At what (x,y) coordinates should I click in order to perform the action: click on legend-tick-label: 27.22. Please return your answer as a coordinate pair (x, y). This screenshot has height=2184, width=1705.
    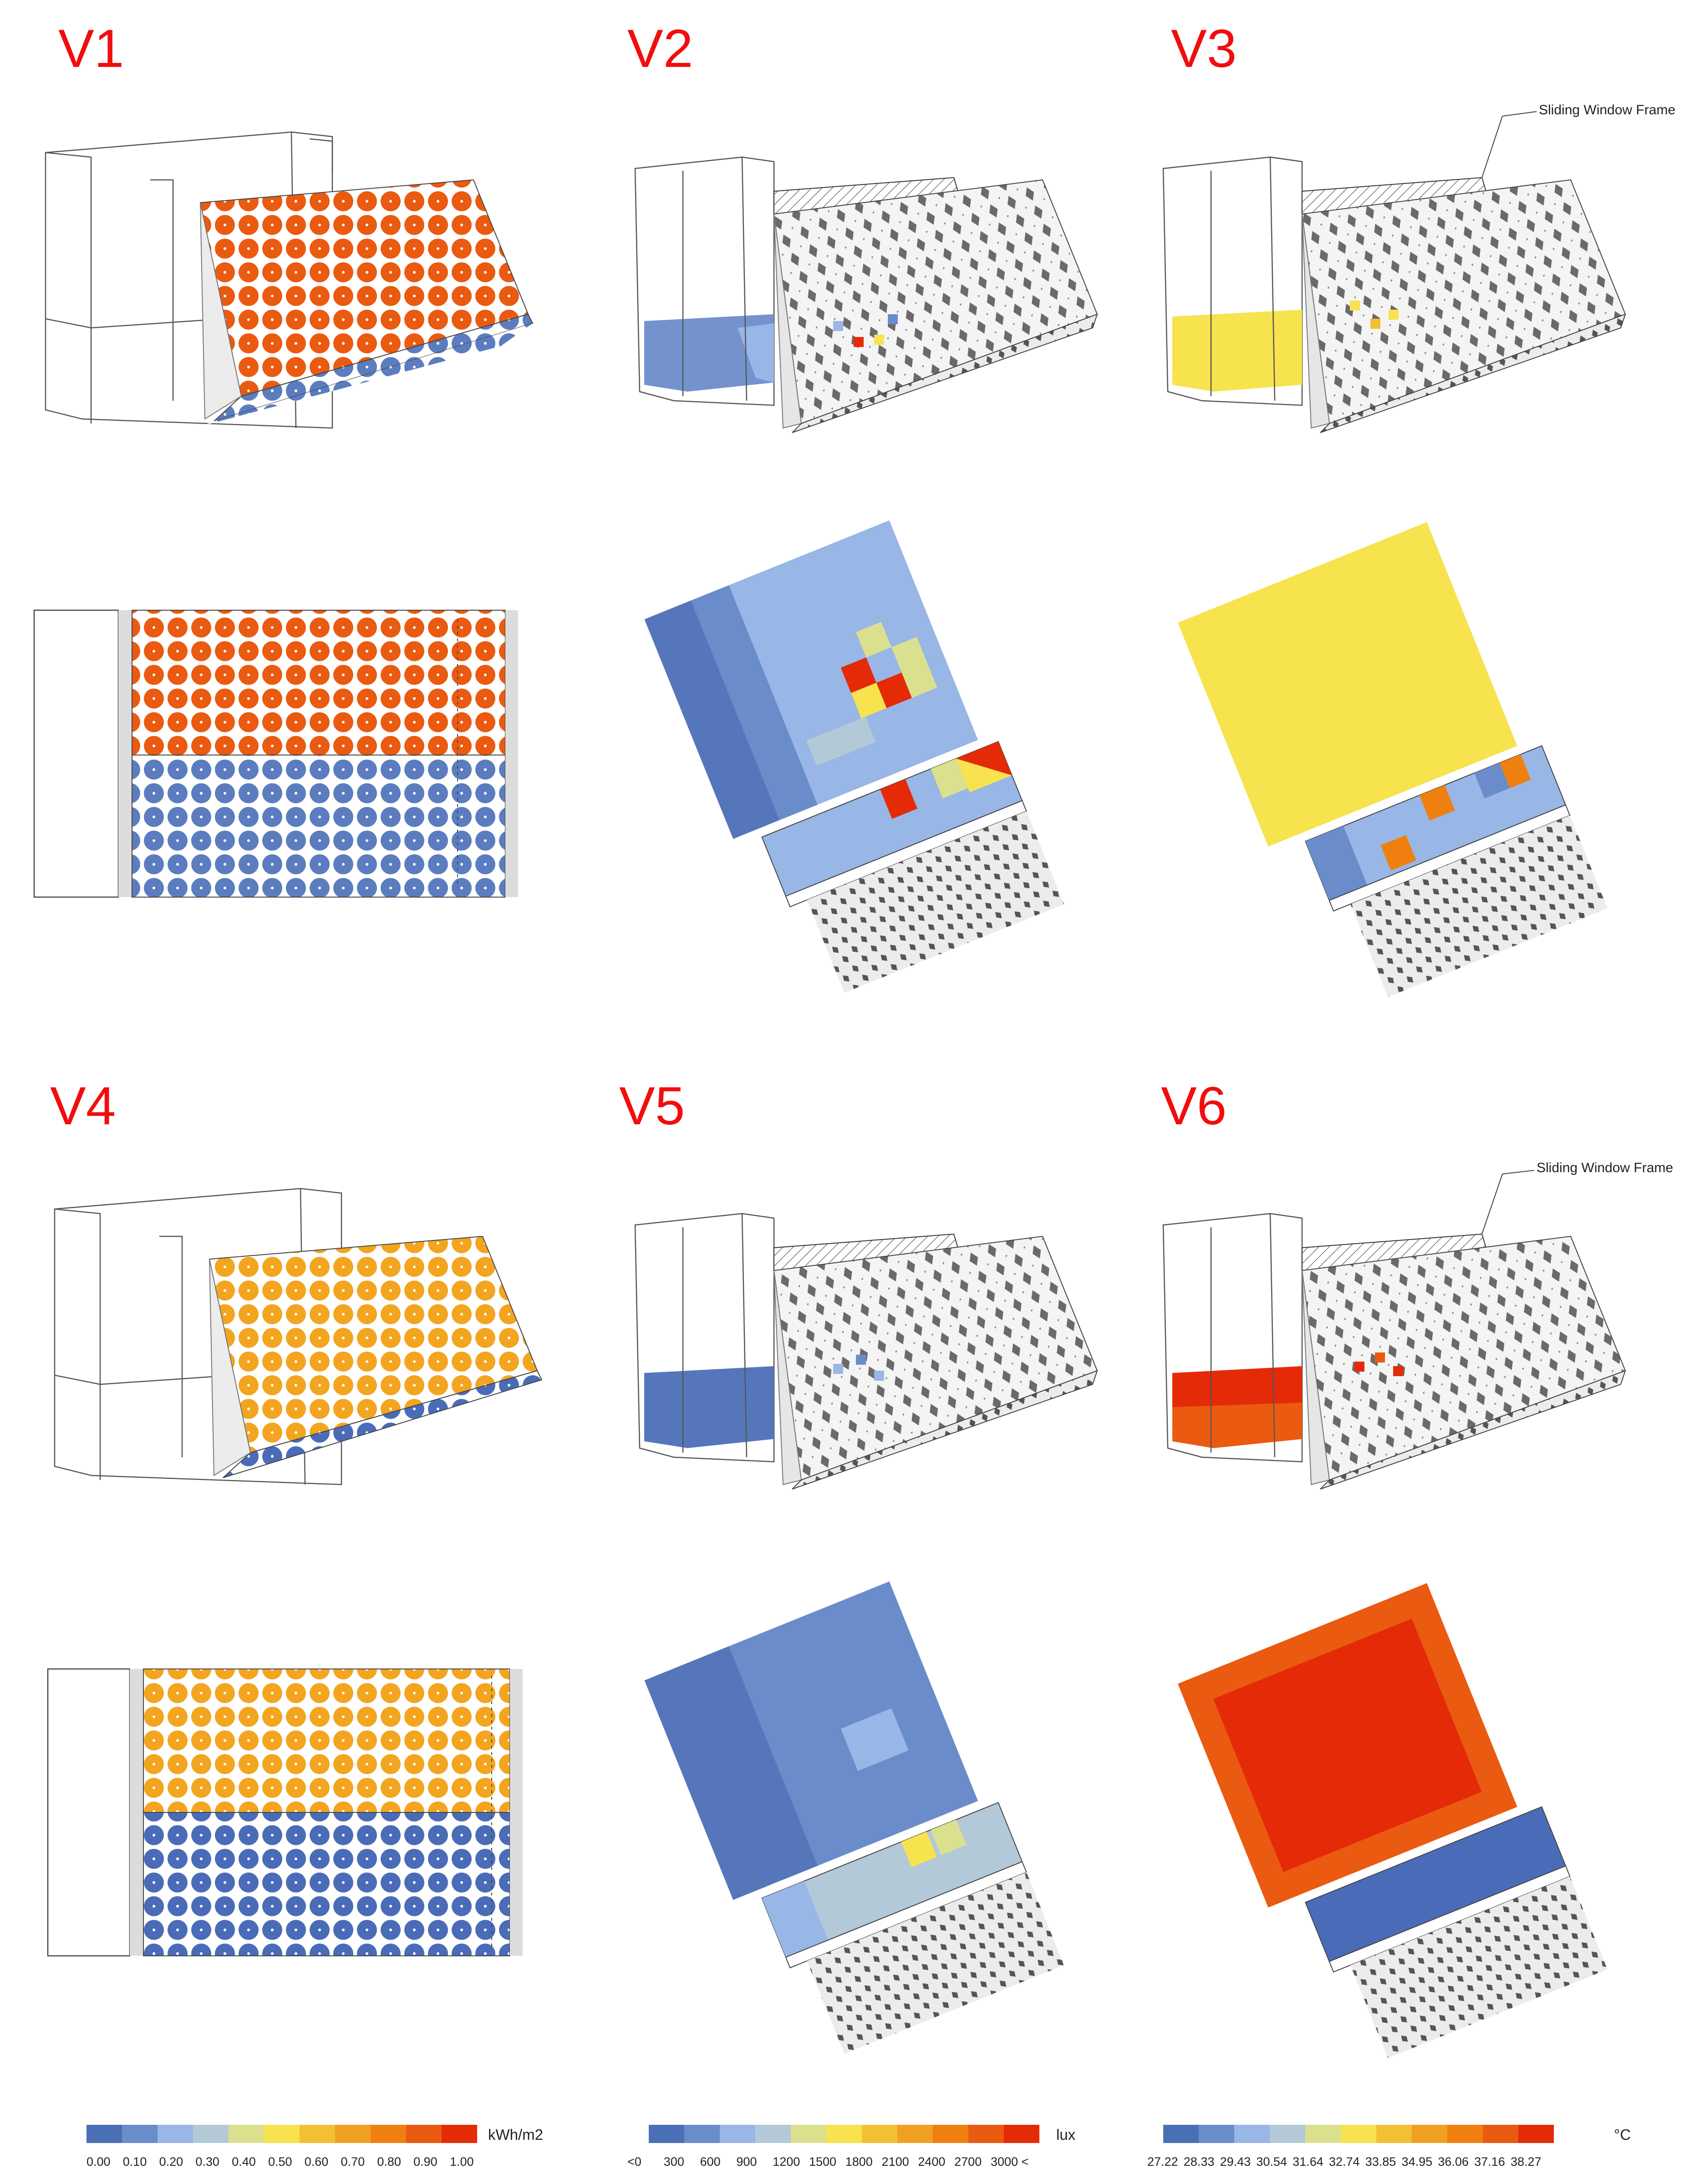
    Looking at the image, I should click on (1162, 2162).